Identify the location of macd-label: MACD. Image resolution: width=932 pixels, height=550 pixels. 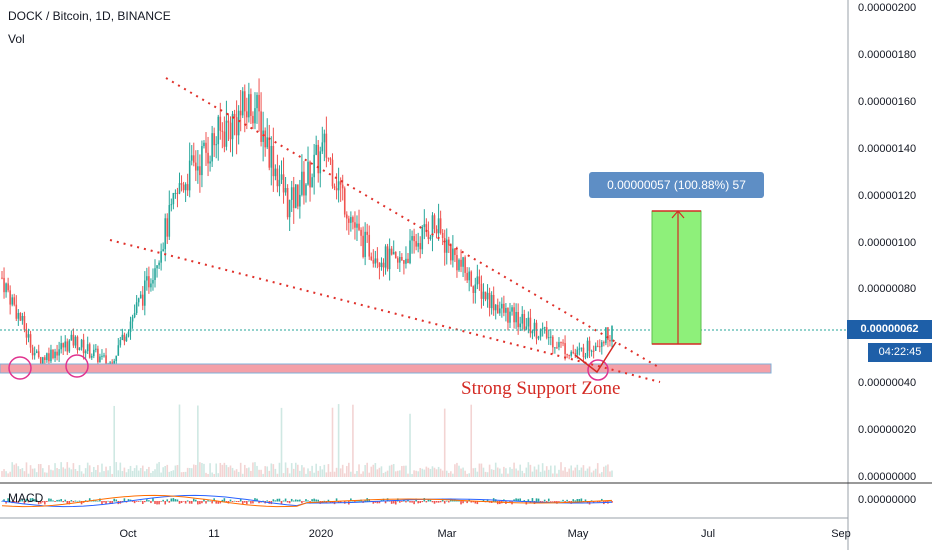
(26, 498).